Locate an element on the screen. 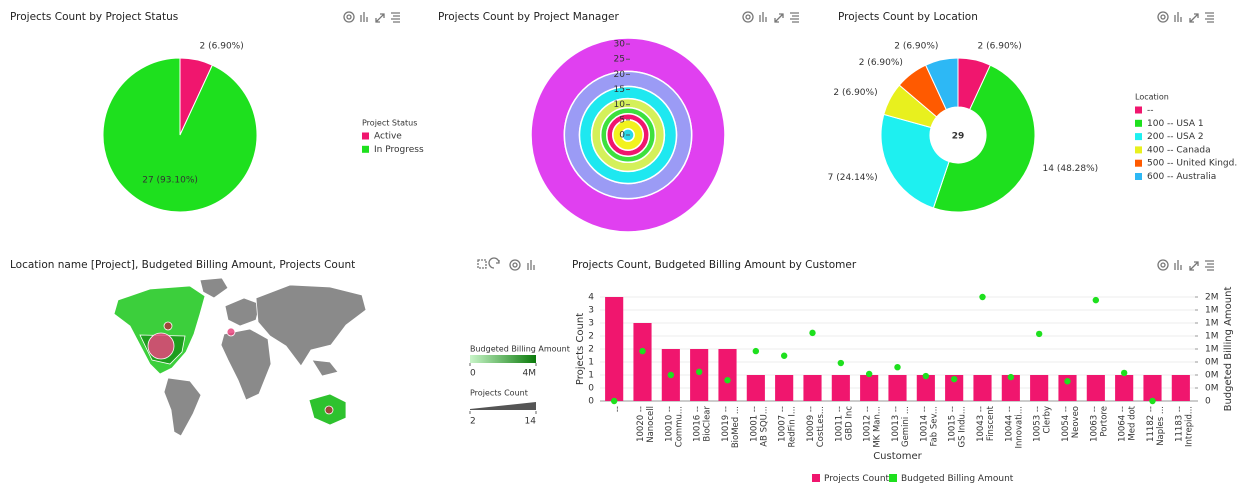 This screenshot has width=1237, height=485. x-tick-label: GBD Inc is located at coordinates (849, 423).